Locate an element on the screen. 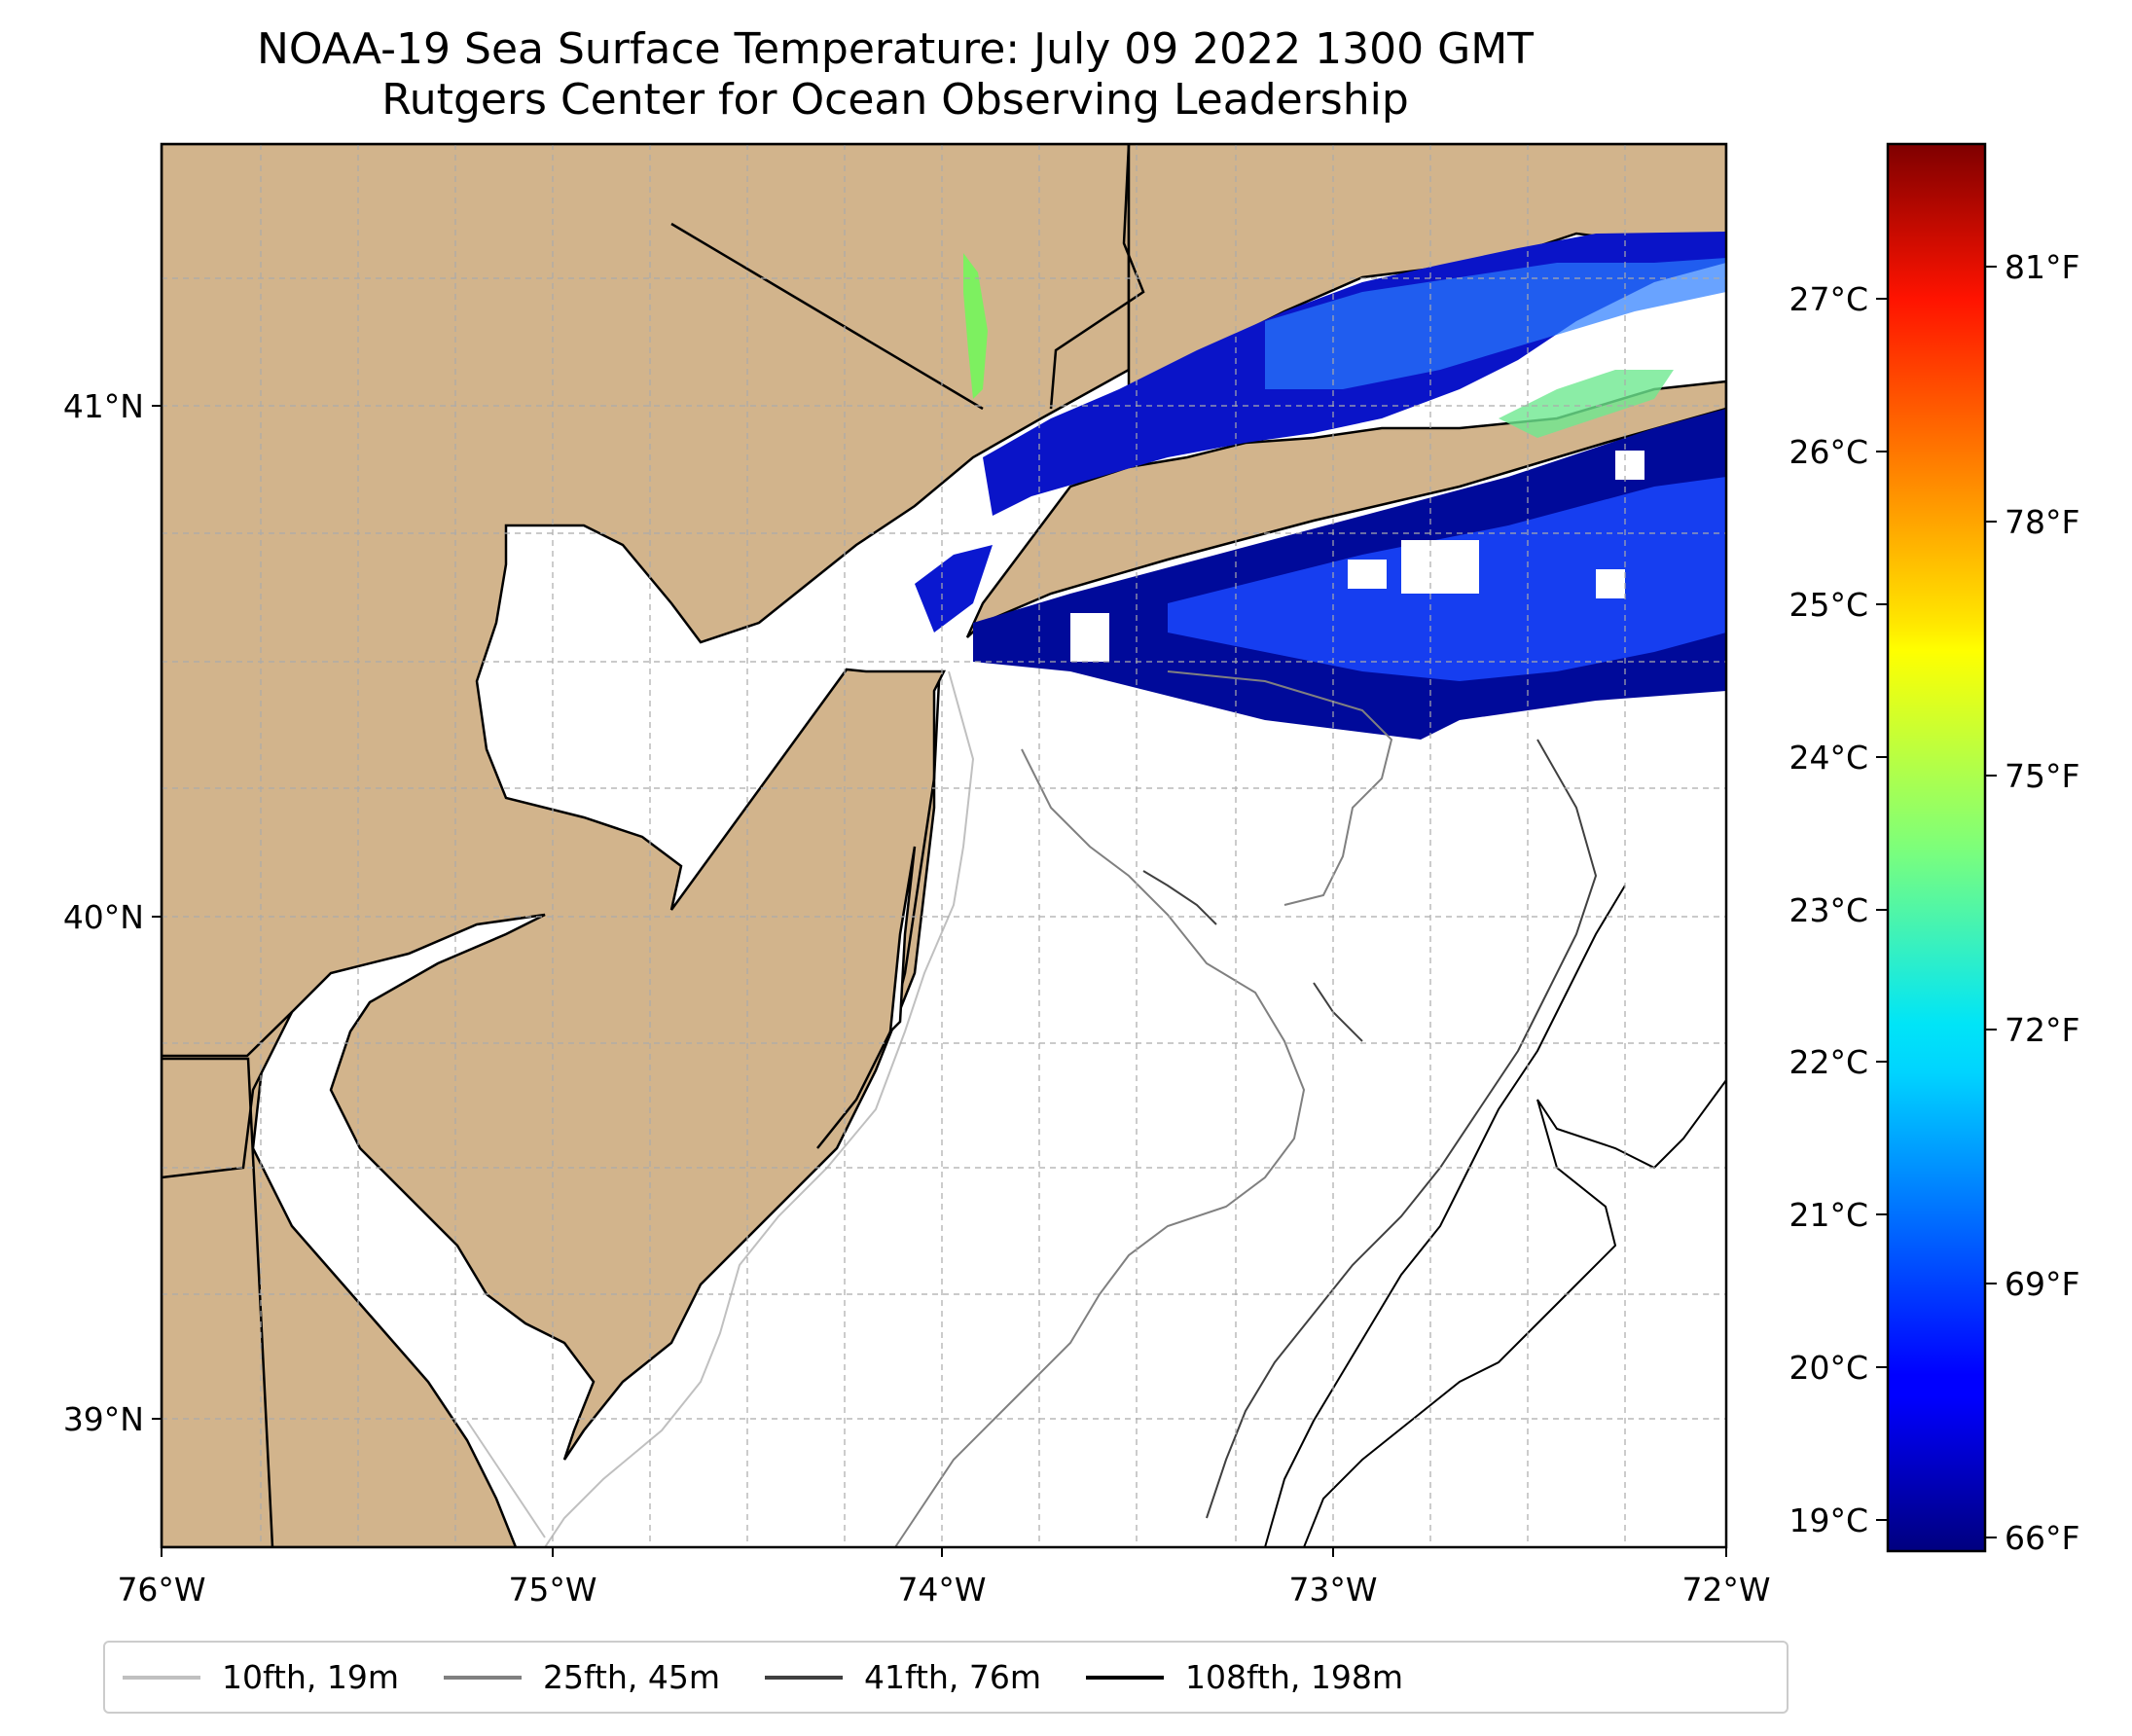 The image size is (2132, 1736). colorbar-c-tick: 22°C is located at coordinates (1828, 1062).